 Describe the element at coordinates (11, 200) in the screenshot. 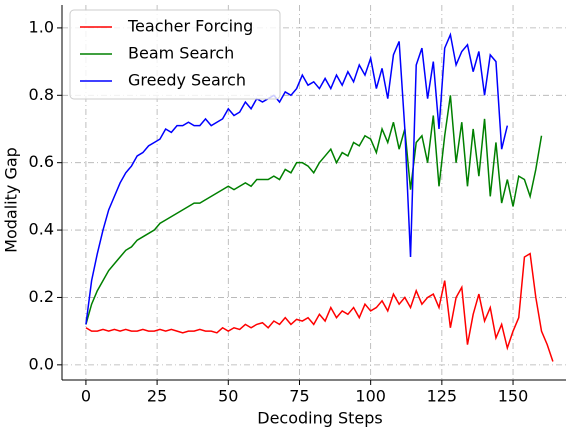

I see `y-axis-label: Modality Gap` at that location.